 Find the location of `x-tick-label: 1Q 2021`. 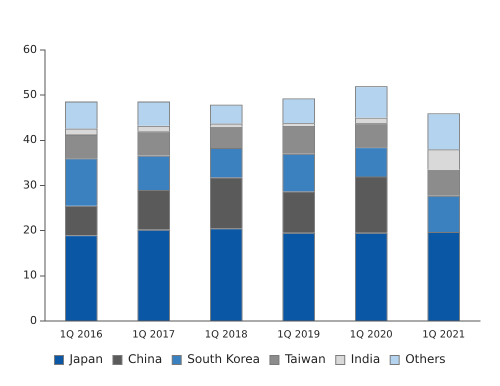

x-tick-label: 1Q 2021 is located at coordinates (444, 335).